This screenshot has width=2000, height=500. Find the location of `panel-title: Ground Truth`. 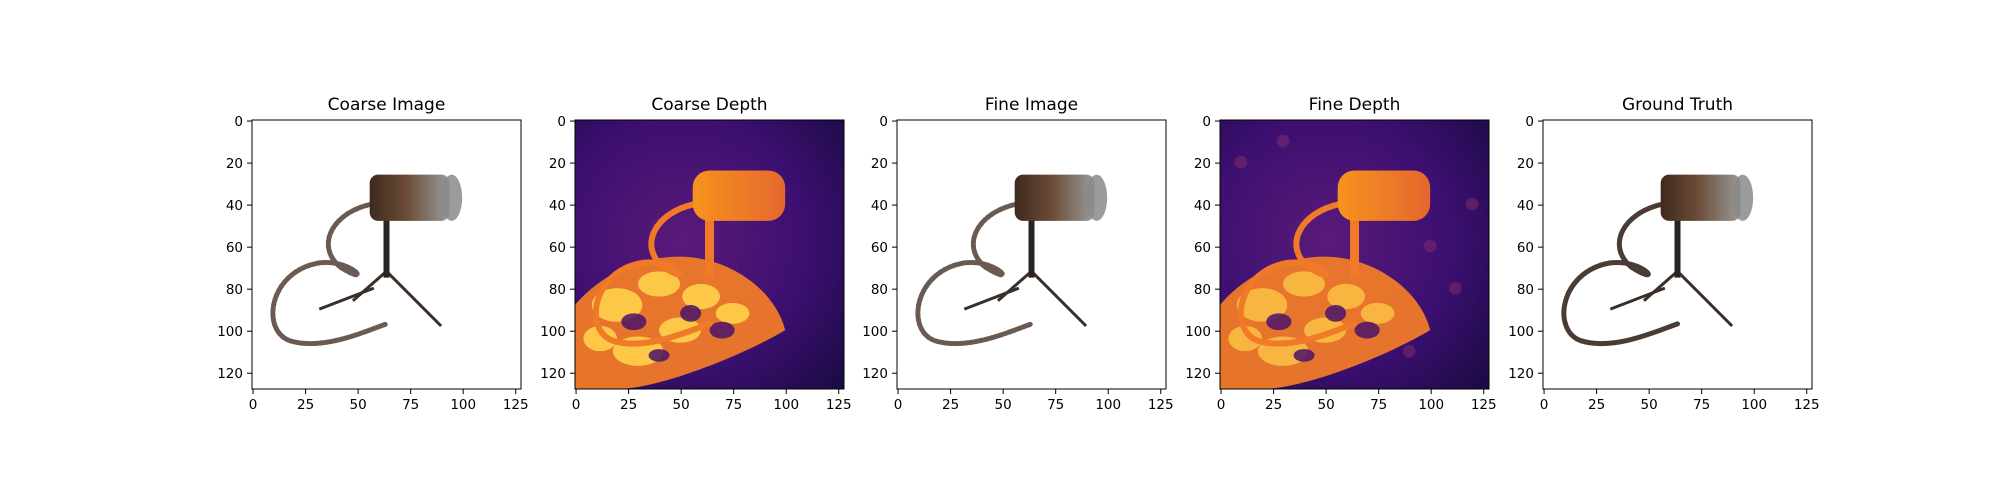

panel-title: Ground Truth is located at coordinates (1677, 105).